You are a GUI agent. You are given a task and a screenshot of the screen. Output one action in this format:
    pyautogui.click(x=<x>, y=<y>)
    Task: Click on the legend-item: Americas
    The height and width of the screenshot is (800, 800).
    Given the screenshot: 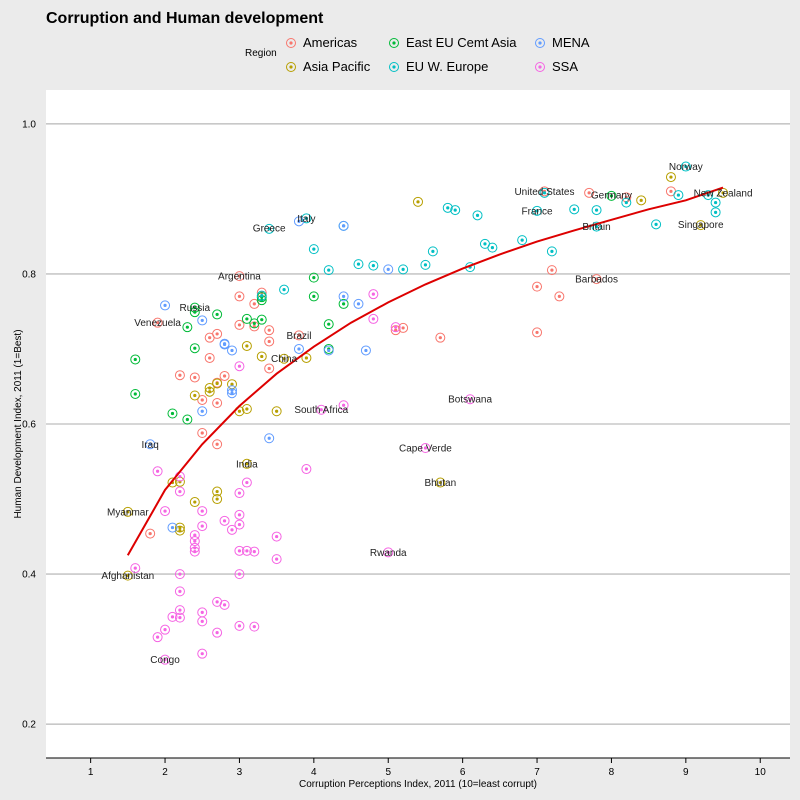 What is the action you would take?
    pyautogui.click(x=321, y=42)
    